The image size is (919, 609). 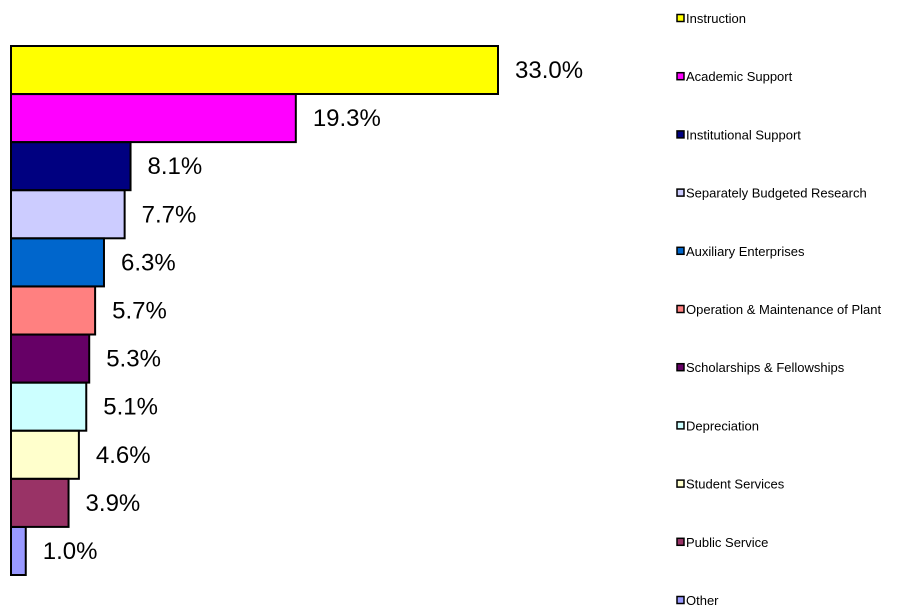 What do you see at coordinates (680, 425) in the screenshot?
I see `legend-swatch-depreciation` at bounding box center [680, 425].